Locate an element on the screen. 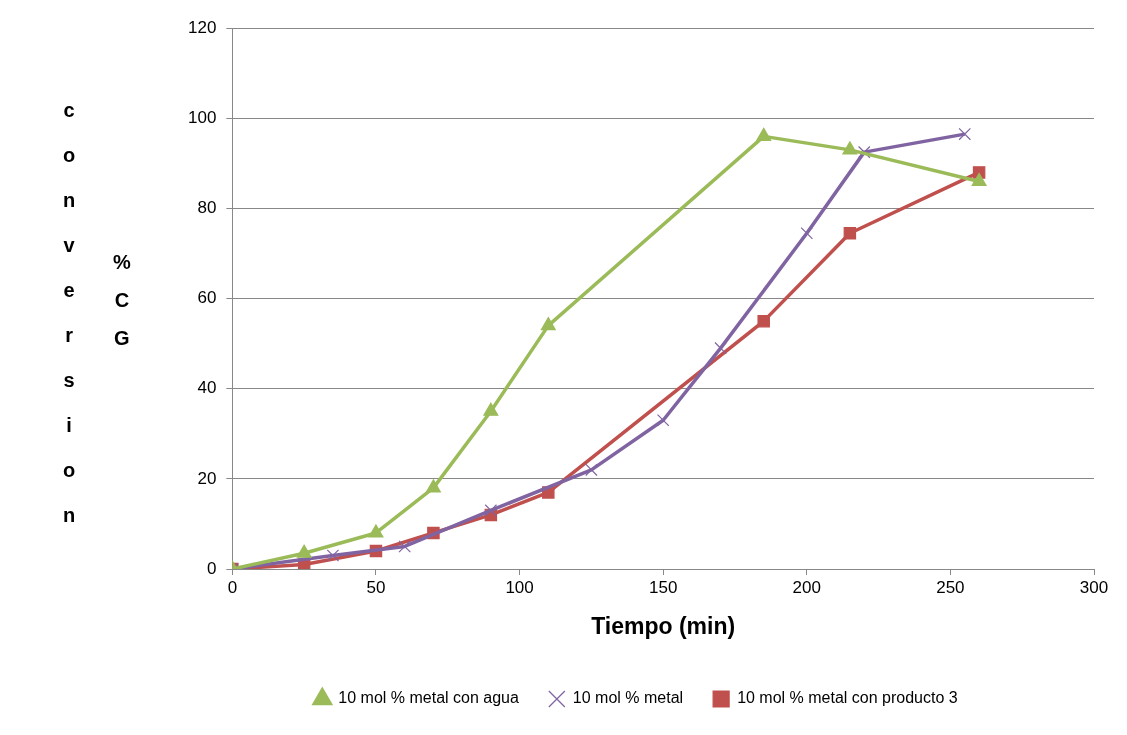  x-tick-label: 50 is located at coordinates (376, 587).